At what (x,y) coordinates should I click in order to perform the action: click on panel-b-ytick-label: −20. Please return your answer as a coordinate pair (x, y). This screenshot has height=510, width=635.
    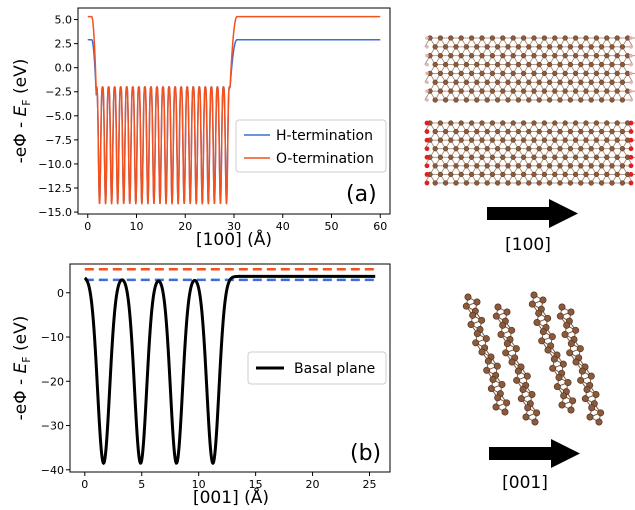
    Looking at the image, I should click on (52, 381).